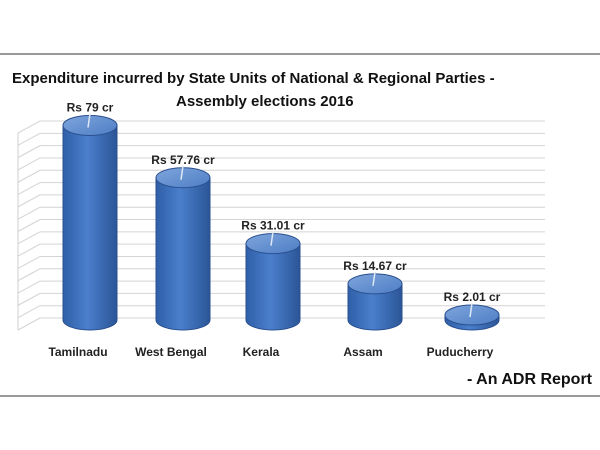  I want to click on data-label: Rs 14.67 cr, so click(375, 266).